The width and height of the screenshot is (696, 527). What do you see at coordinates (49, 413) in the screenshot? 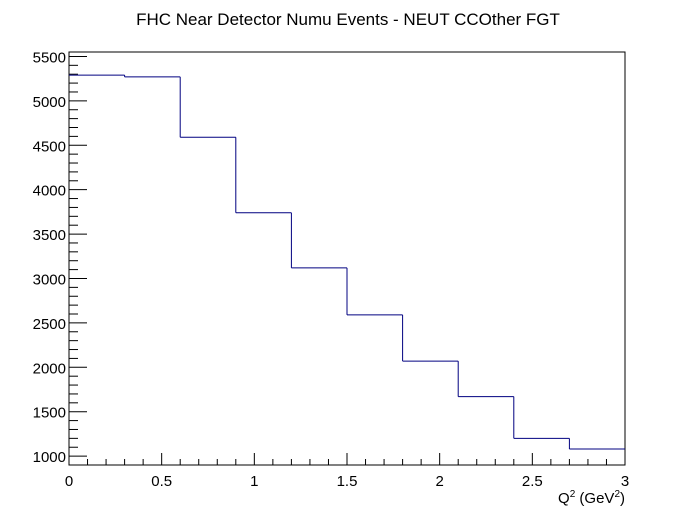
I see `y-tick-label: 1500` at bounding box center [49, 413].